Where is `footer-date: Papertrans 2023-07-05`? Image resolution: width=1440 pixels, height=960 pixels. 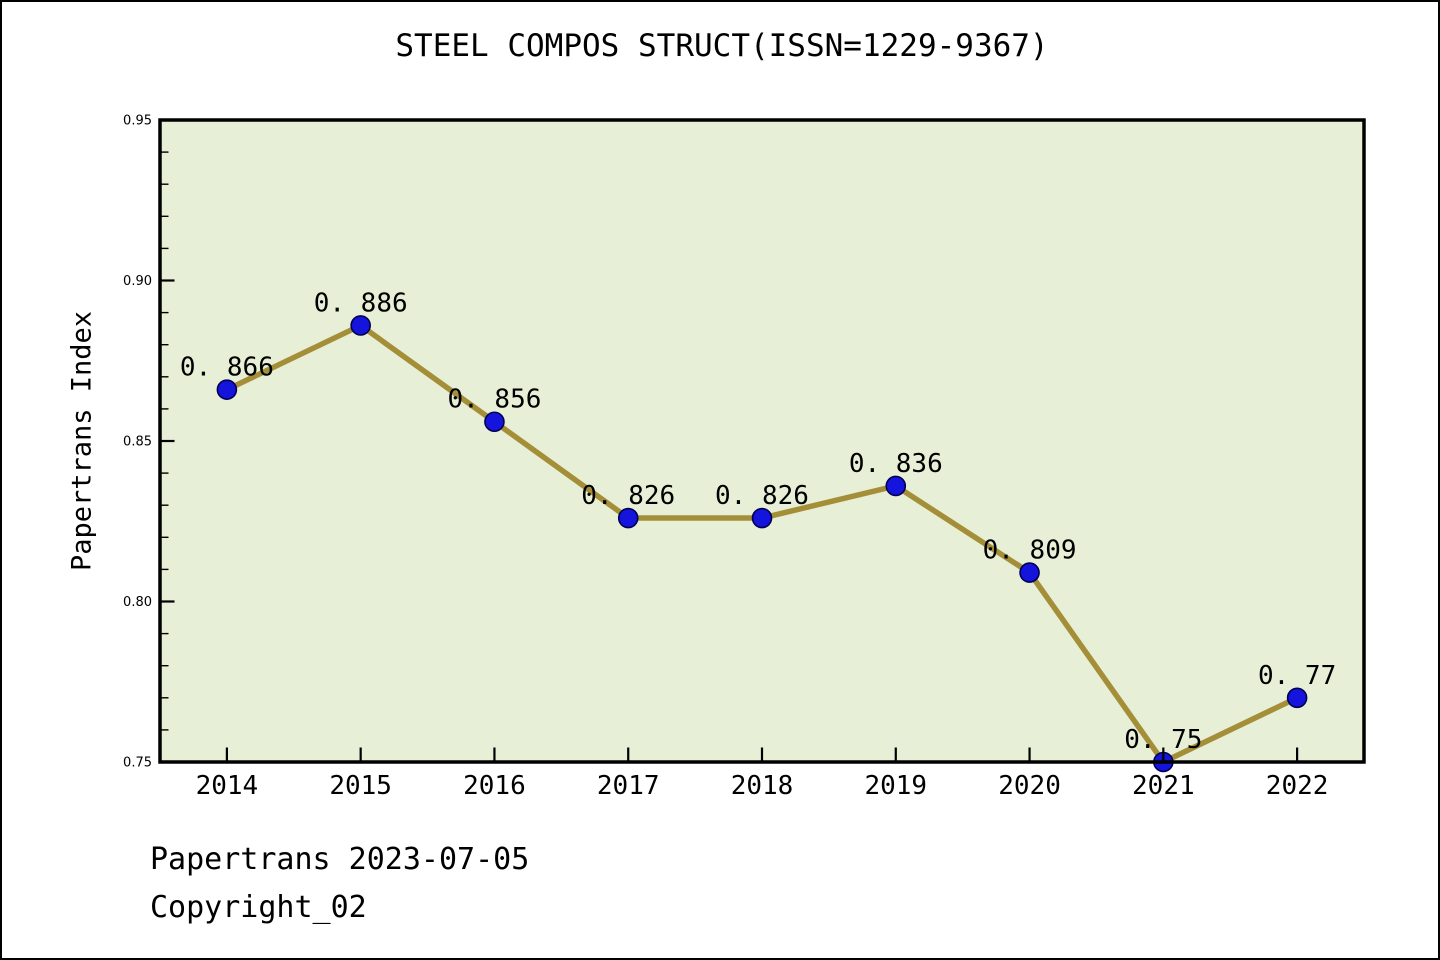 footer-date: Papertrans 2023-07-05 is located at coordinates (340, 859).